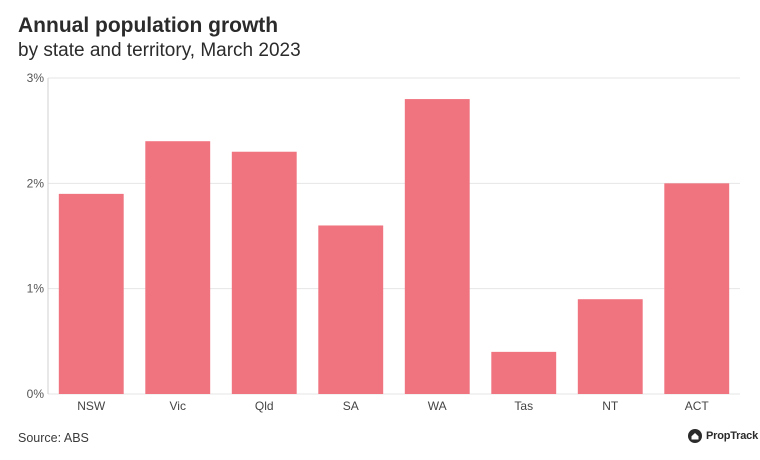  I want to click on bar-nsw, so click(91, 293).